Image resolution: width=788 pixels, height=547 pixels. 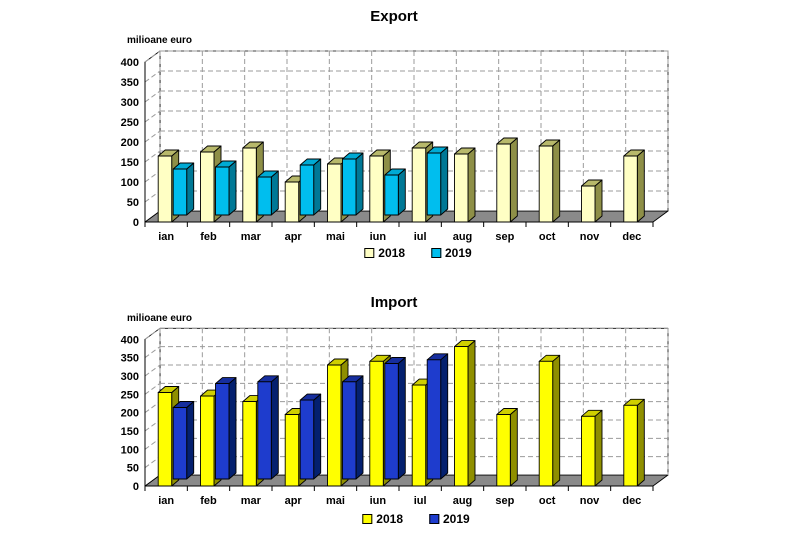 I want to click on export-bar-2019-iul, so click(x=437, y=181).